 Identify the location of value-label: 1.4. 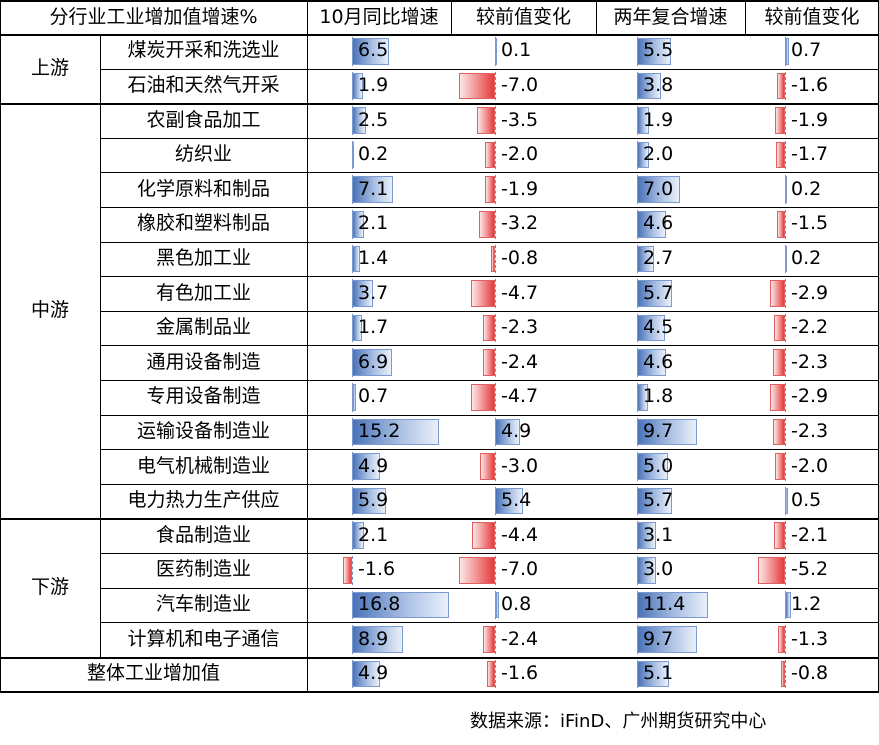
(373, 257).